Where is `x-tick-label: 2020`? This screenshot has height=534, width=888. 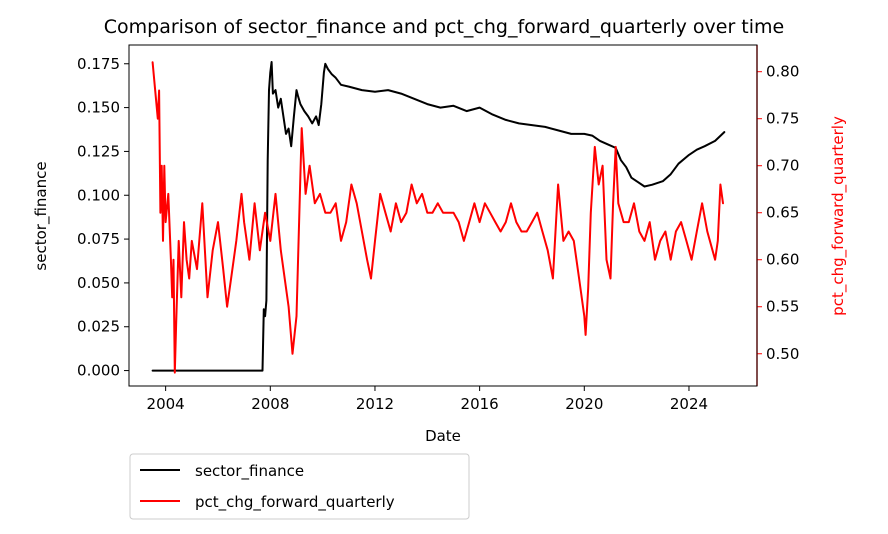 x-tick-label: 2020 is located at coordinates (584, 404).